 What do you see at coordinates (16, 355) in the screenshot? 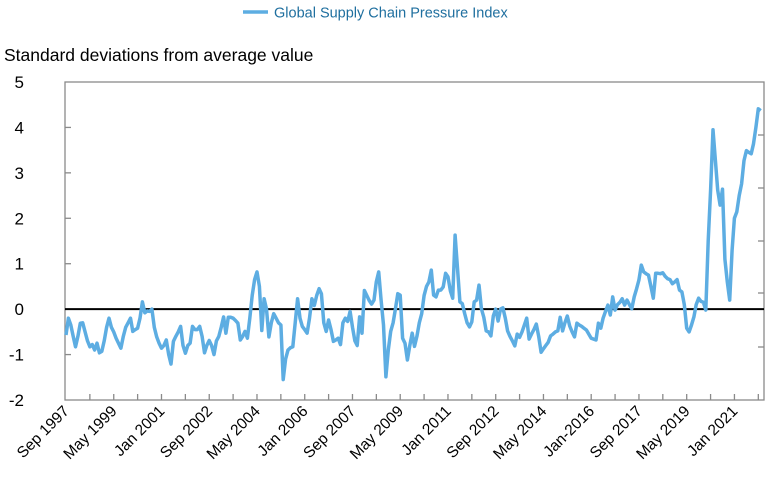
I see `y-tick-label: -1` at bounding box center [16, 355].